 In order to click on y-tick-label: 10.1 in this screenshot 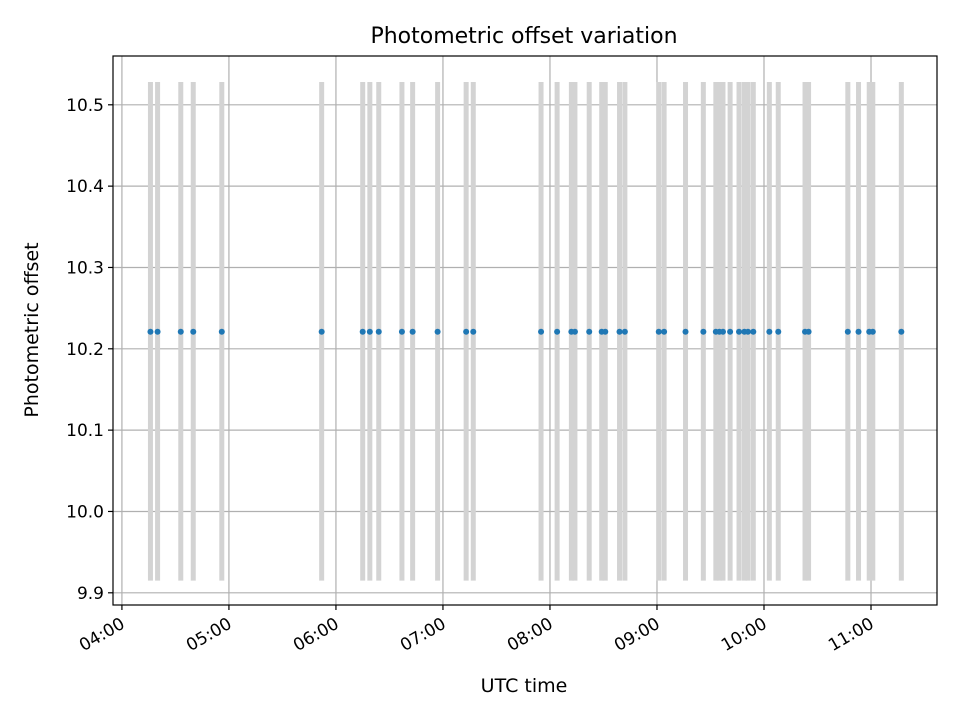, I will do `click(85, 431)`.